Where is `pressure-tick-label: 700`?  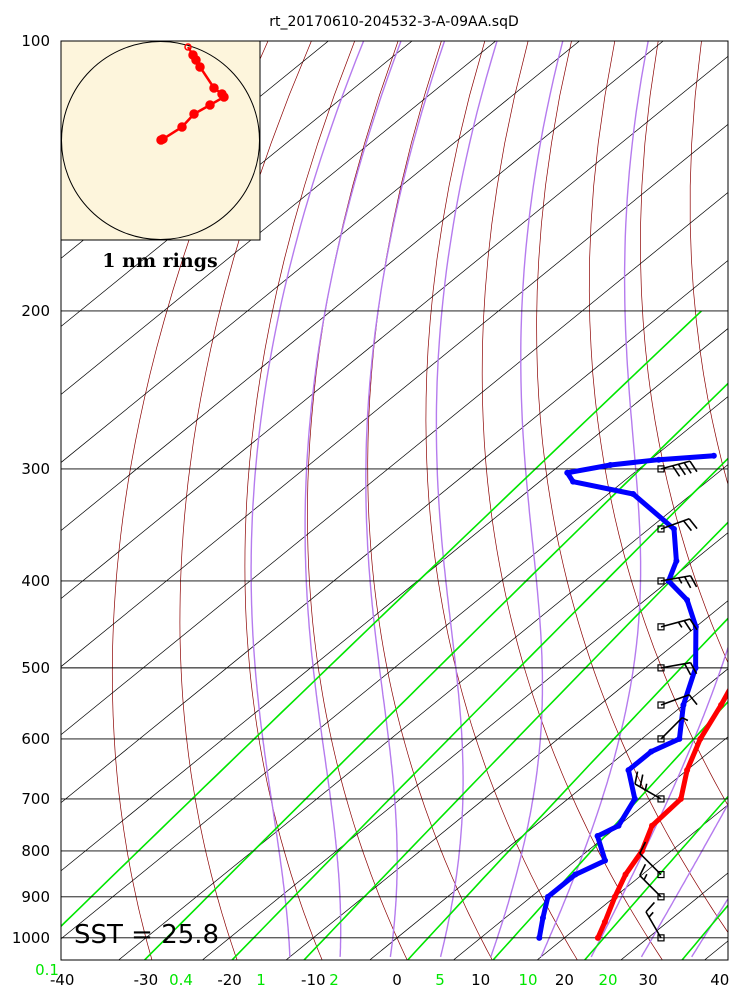 pressure-tick-label: 700 is located at coordinates (35, 799).